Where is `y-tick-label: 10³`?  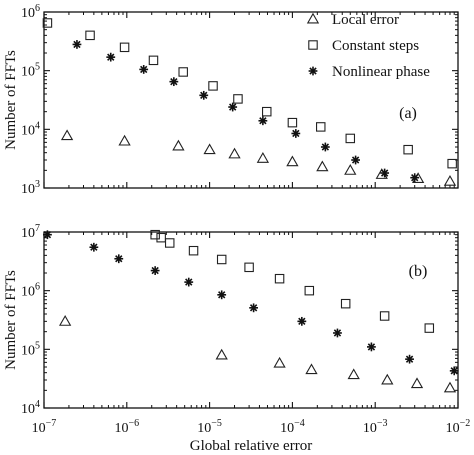
y-tick-label: 10³ is located at coordinates (30, 188).